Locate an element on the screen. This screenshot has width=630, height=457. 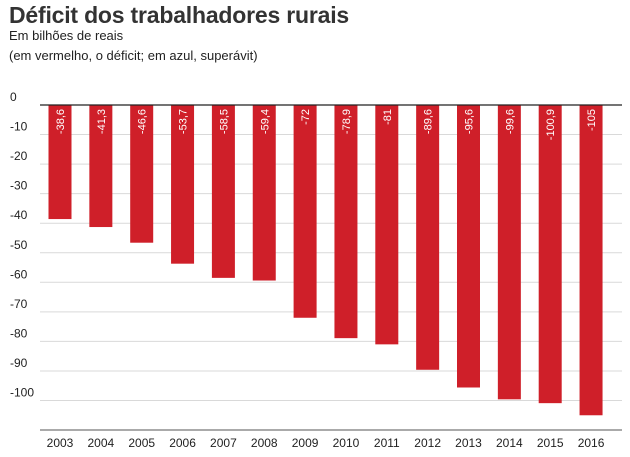
x-tick-label: 2005 is located at coordinates (141, 443).